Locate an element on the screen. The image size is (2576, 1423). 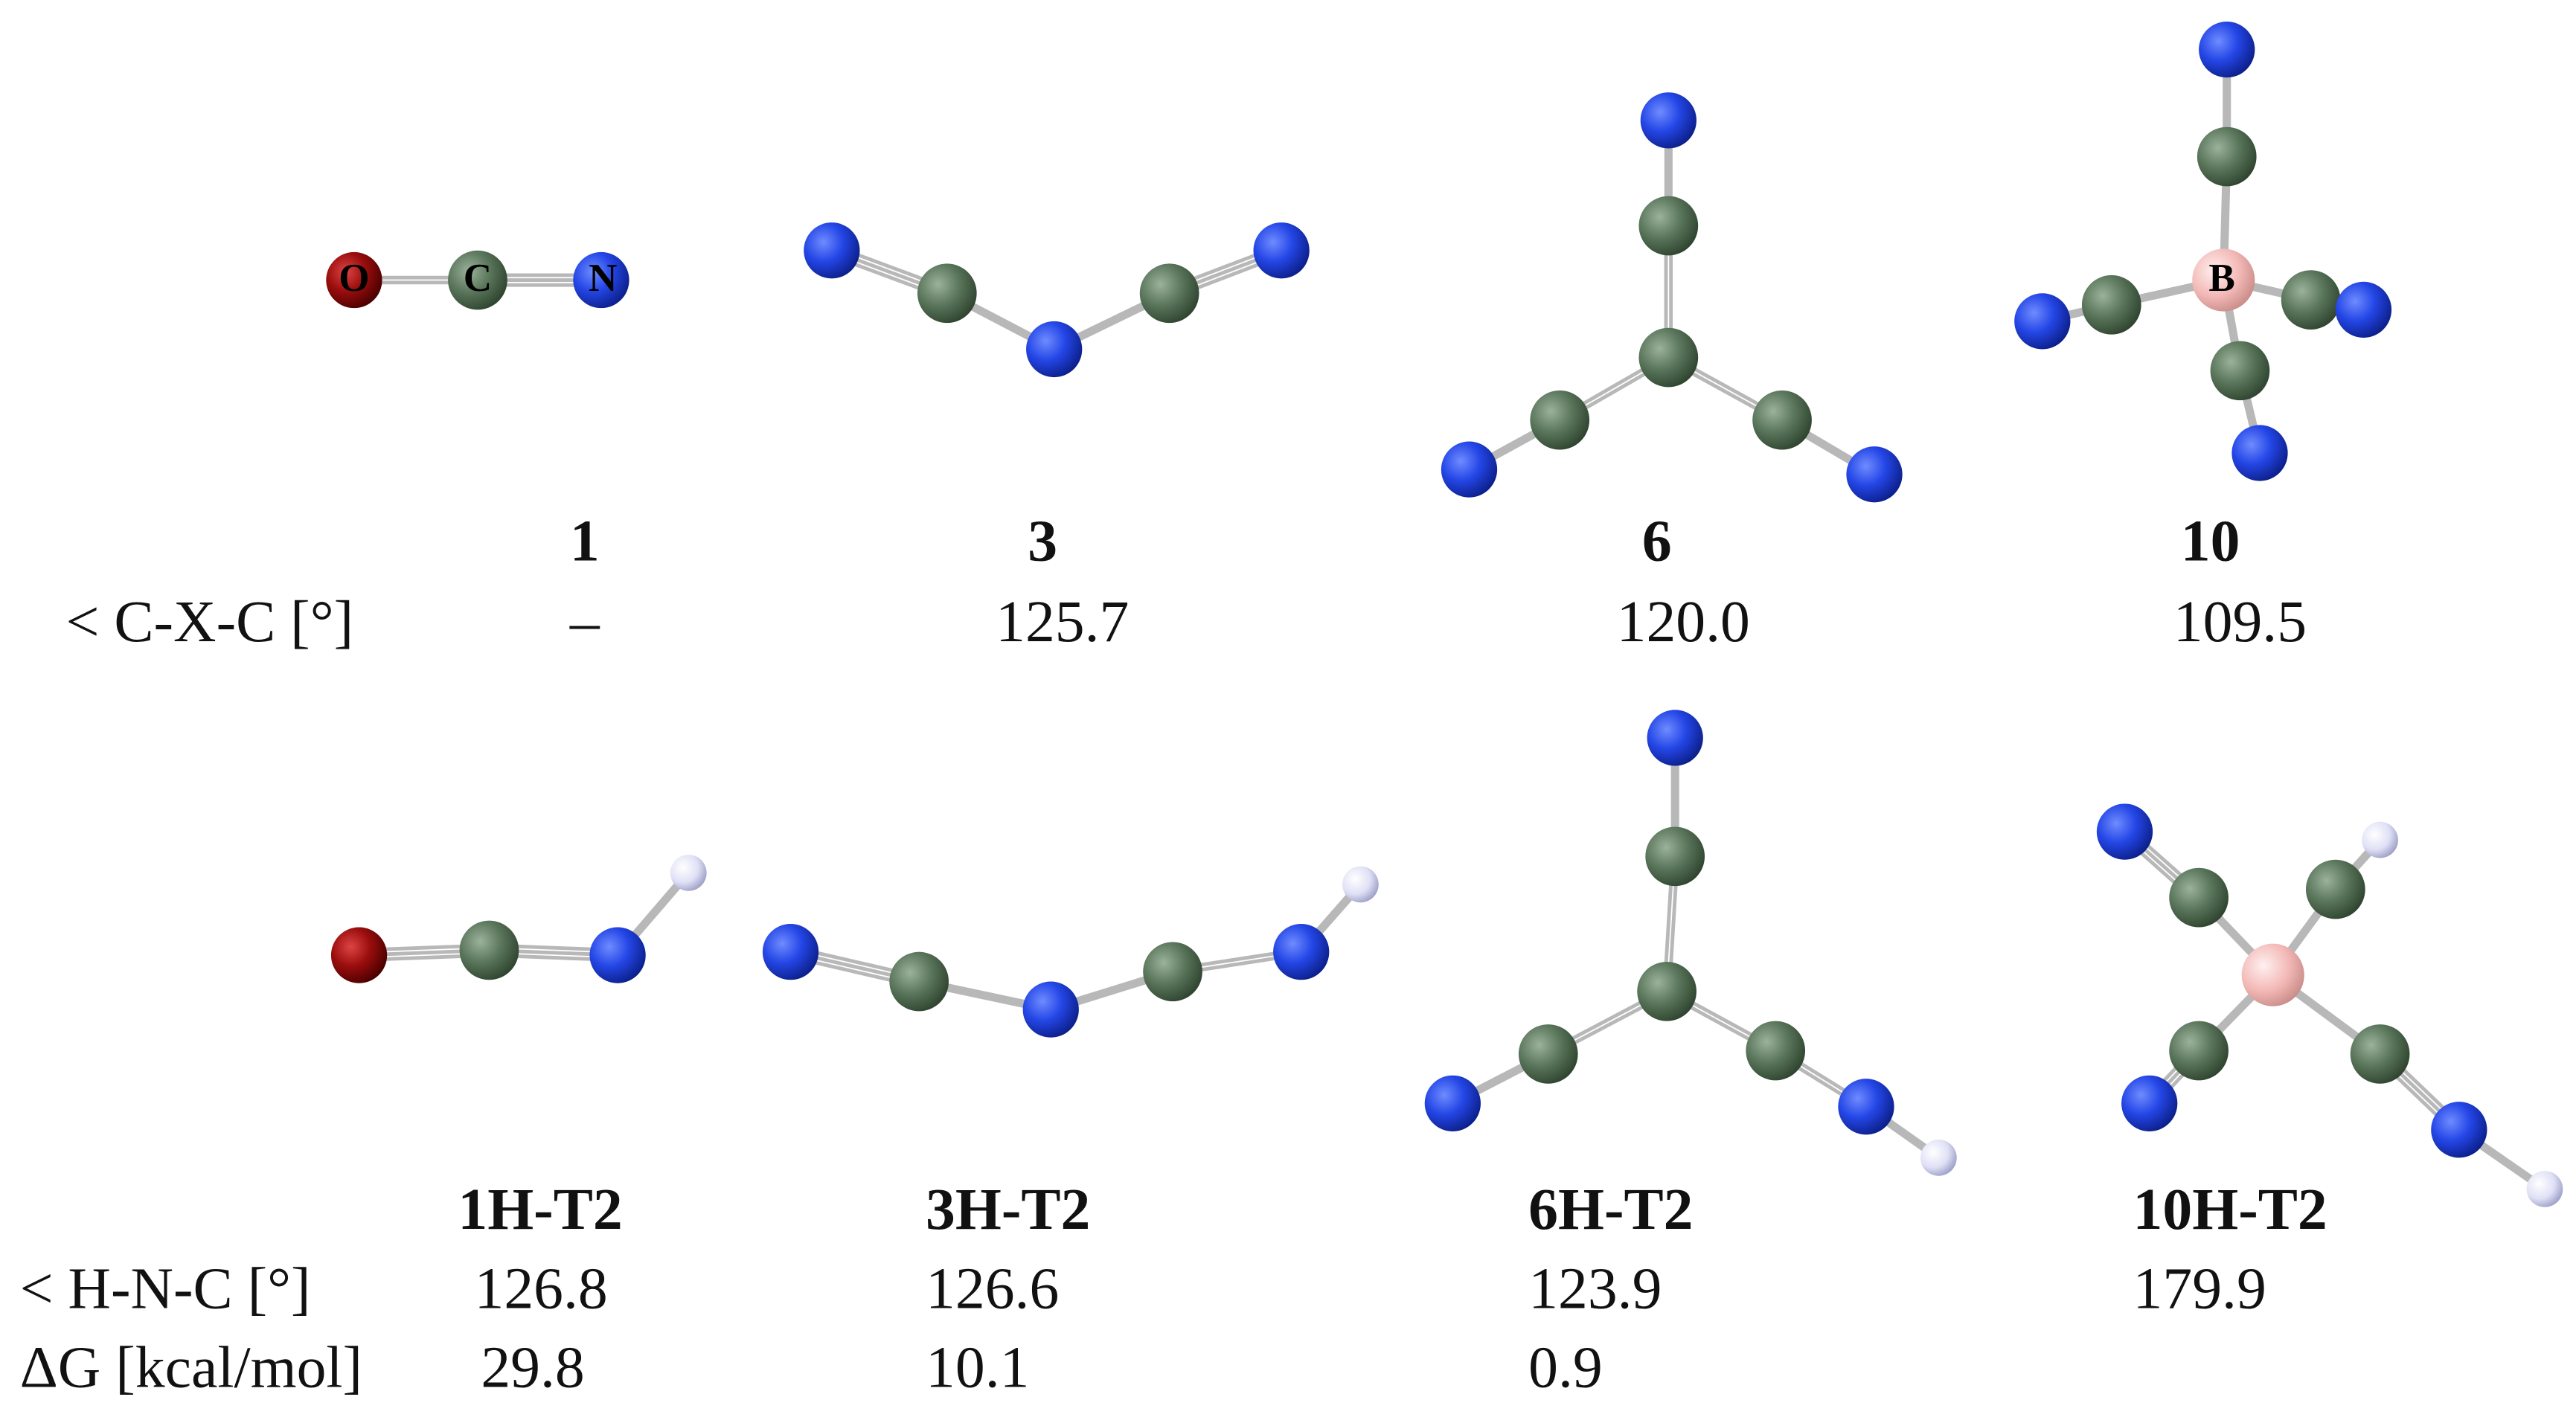
cell: 29.8 is located at coordinates (532, 1368).